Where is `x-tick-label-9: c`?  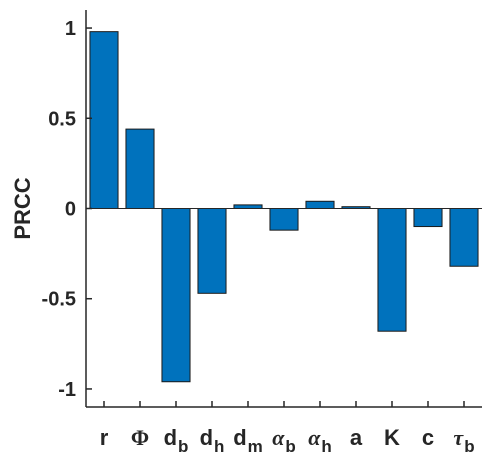
x-tick-label-9: c is located at coordinates (428, 437).